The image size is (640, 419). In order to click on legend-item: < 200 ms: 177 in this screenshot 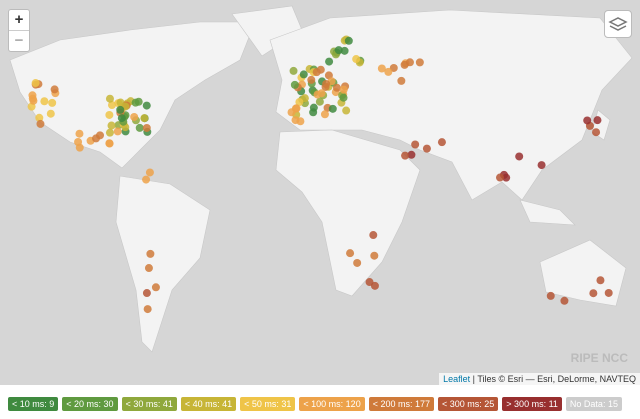, I will do `click(401, 404)`.